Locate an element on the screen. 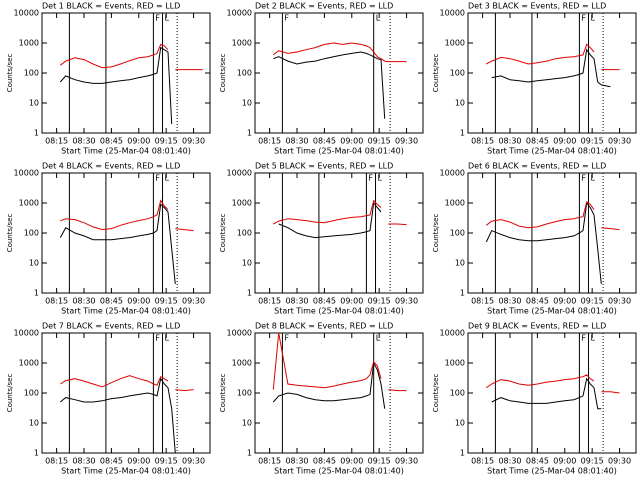  panel-title: Det 1 BLACK = Events, RED = LLD is located at coordinates (111, 6).